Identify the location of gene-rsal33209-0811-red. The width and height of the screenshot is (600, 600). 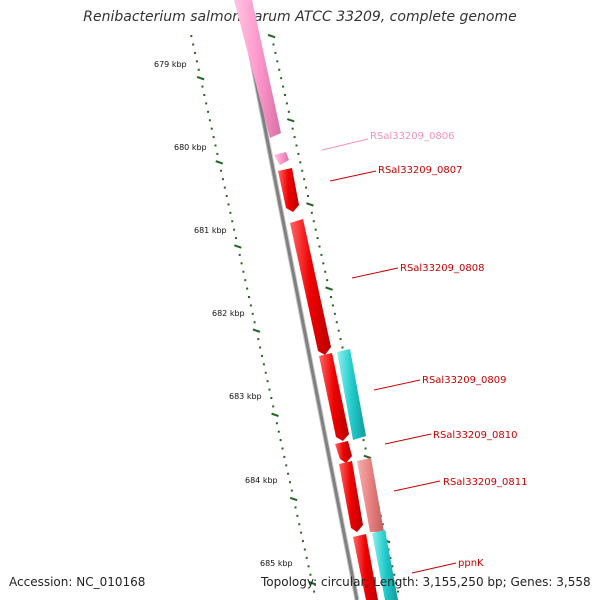
(351, 496).